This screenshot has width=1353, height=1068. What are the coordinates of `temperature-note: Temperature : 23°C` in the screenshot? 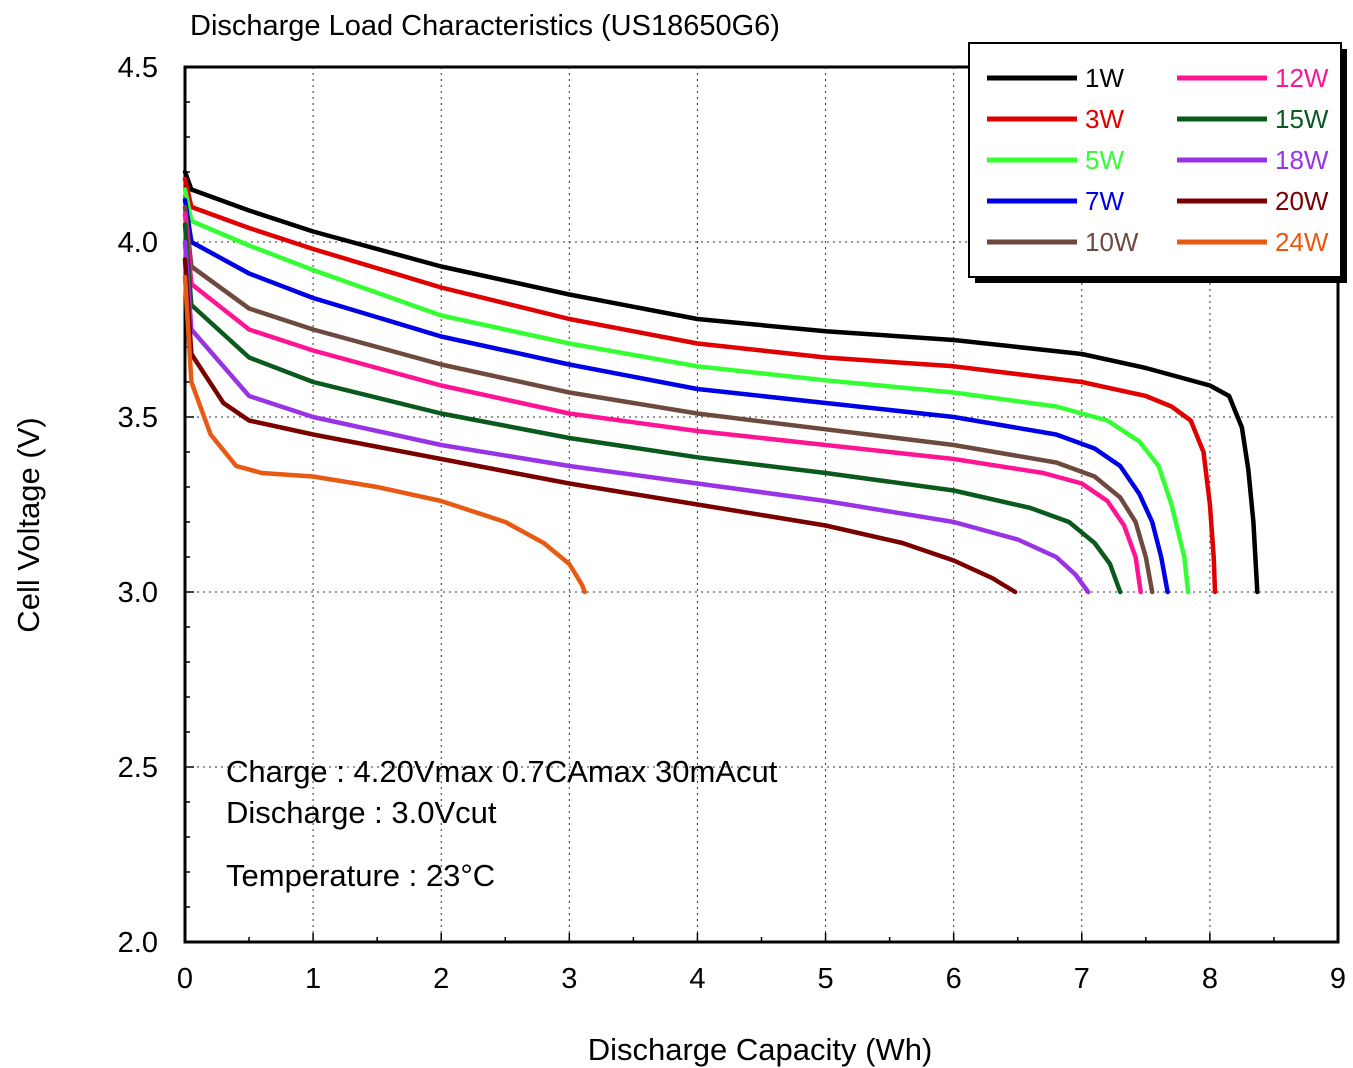 It's located at (360, 875).